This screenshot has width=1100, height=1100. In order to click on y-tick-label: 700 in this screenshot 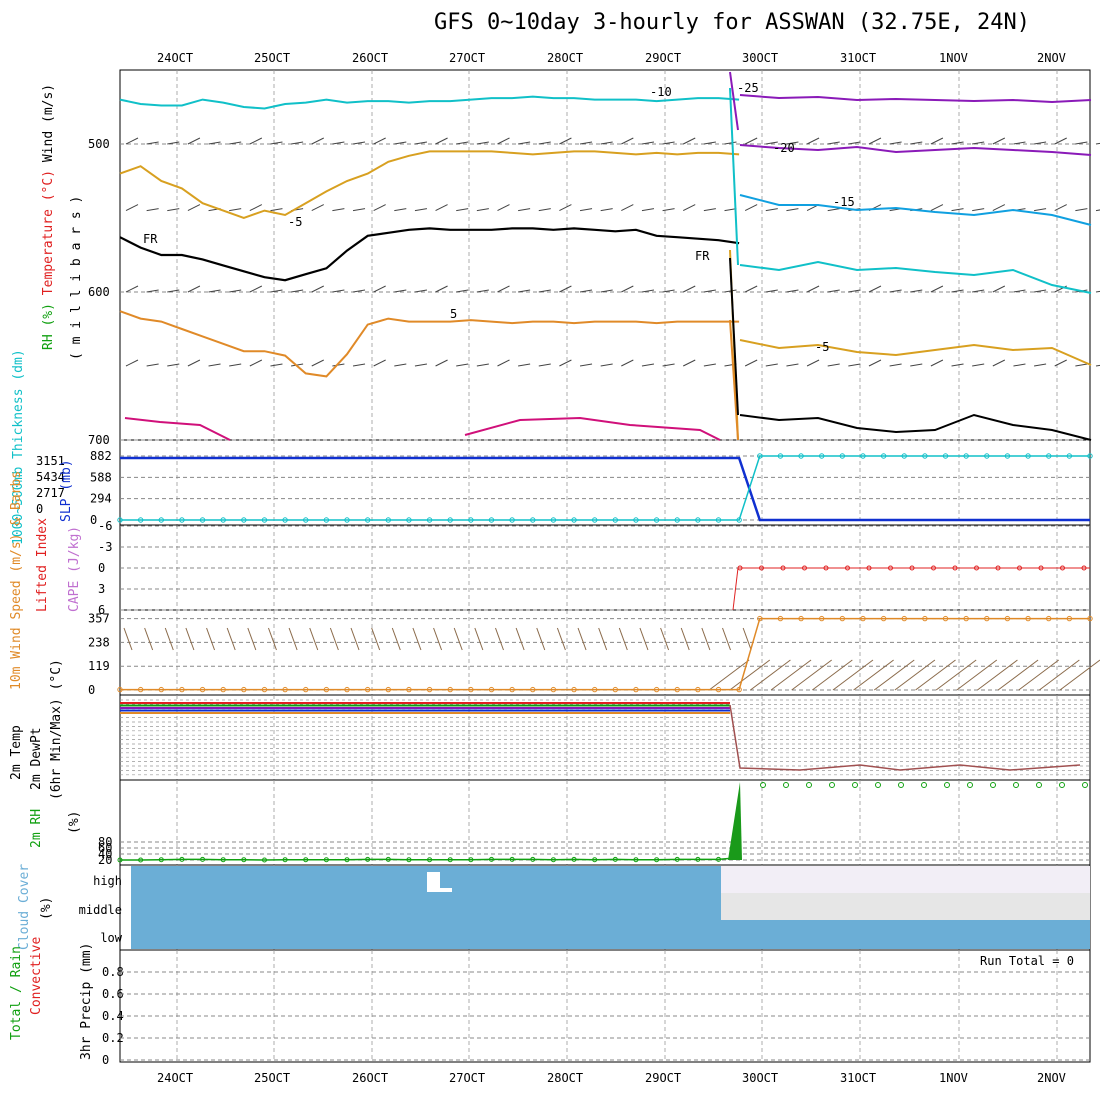, I will do `click(99, 440)`.